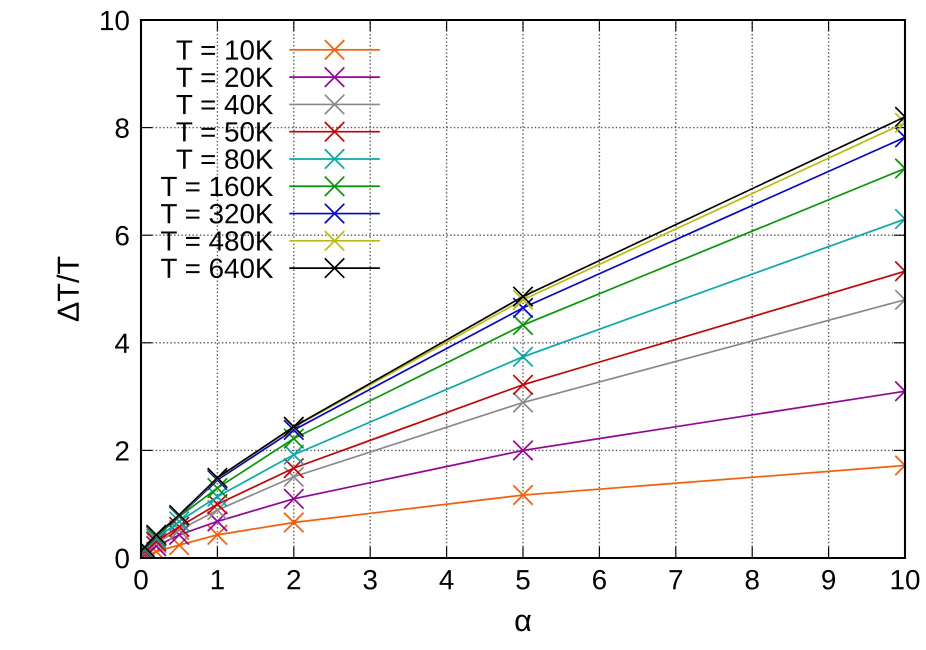  What do you see at coordinates (676, 580) in the screenshot?
I see `x-tick-label: 7` at bounding box center [676, 580].